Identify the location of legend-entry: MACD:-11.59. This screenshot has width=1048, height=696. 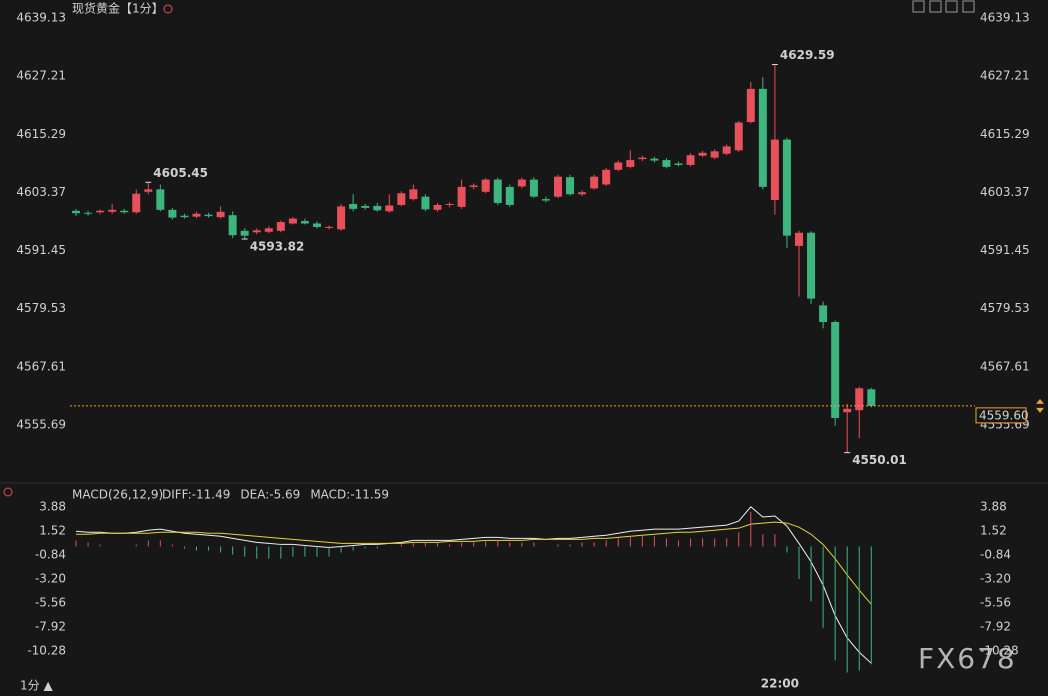
(349, 495).